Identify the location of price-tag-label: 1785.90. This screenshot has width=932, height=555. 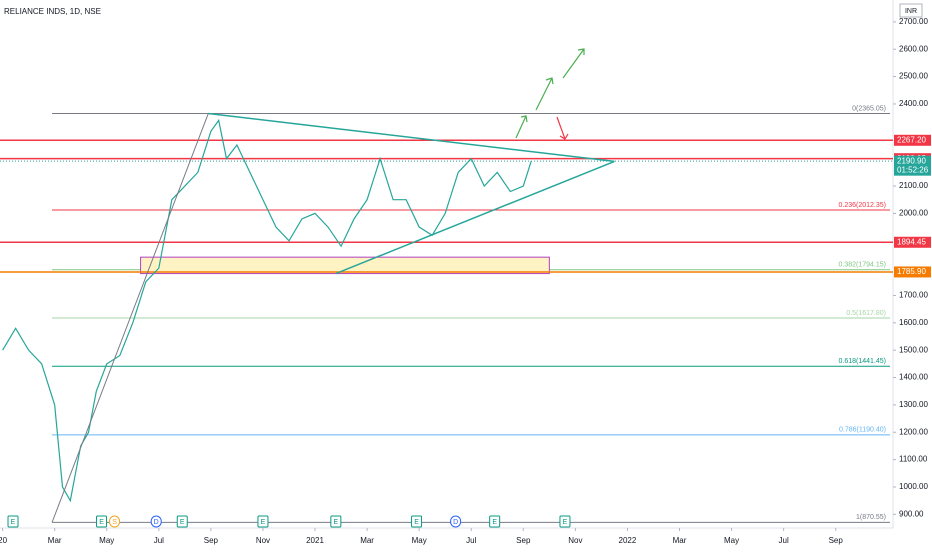
(911, 271).